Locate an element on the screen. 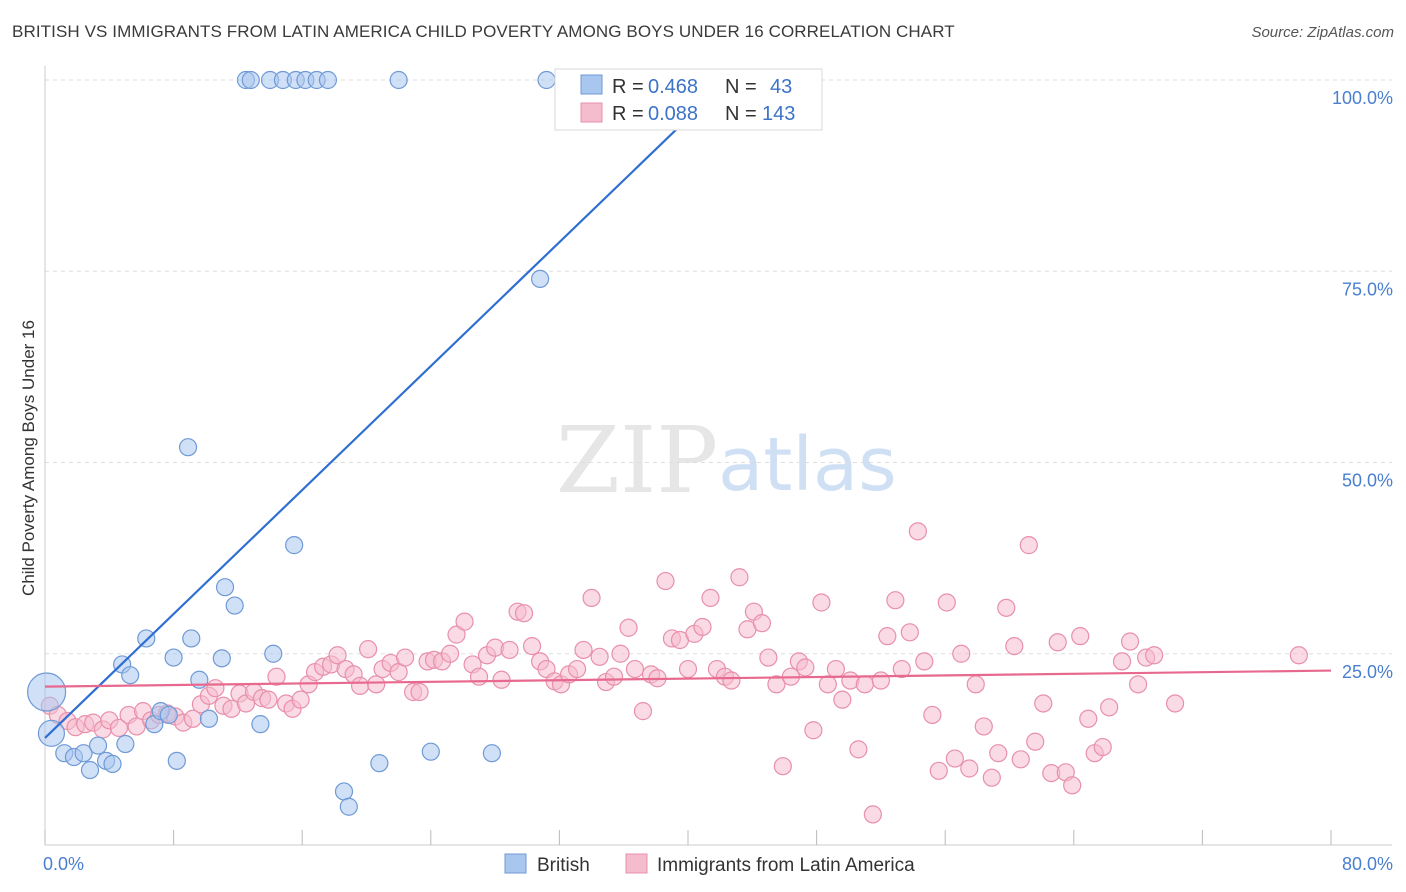 Image resolution: width=1406 pixels, height=892 pixels. correlation-legend: R = 0.468 N = 43 R = 0.088 N = 143 is located at coordinates (688, 99).